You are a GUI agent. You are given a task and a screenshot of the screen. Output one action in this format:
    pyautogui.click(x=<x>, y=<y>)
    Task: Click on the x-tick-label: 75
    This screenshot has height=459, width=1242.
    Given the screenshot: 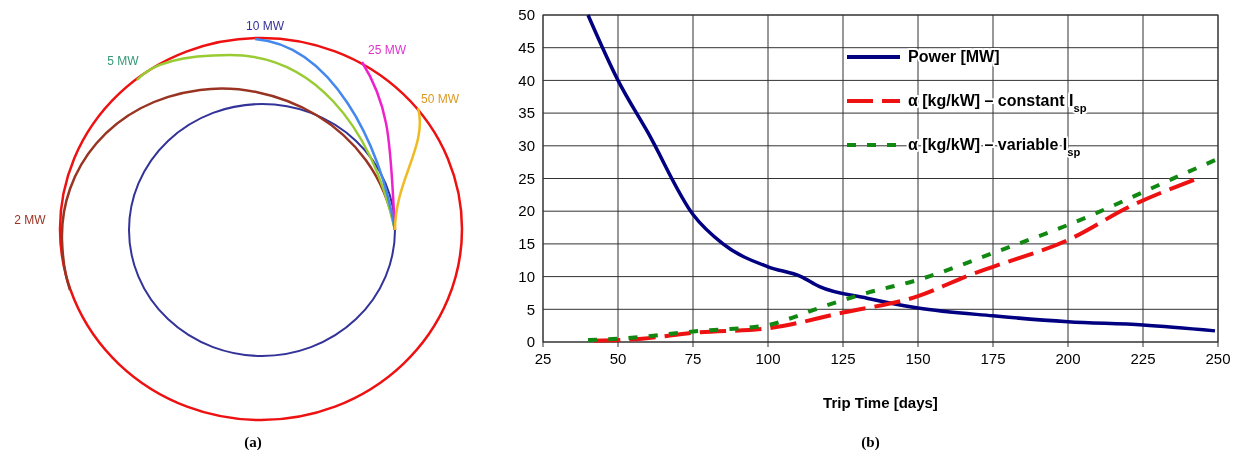 What is the action you would take?
    pyautogui.click(x=693, y=358)
    